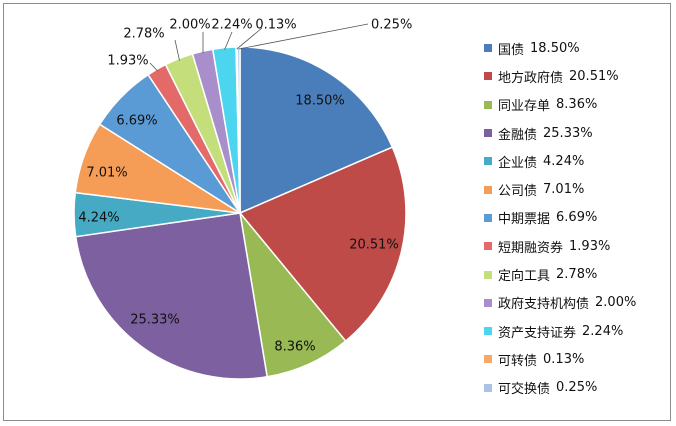 This screenshot has width=676, height=426. What do you see at coordinates (136, 121) in the screenshot?
I see `data-label-7: 6.69%` at bounding box center [136, 121].